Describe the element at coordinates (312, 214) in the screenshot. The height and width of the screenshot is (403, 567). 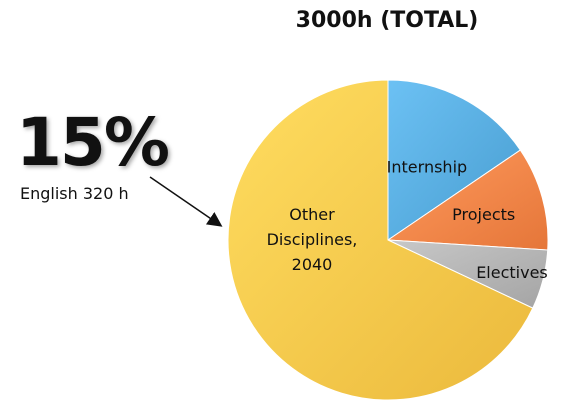
I see `slice-label-line-0: Other` at that location.